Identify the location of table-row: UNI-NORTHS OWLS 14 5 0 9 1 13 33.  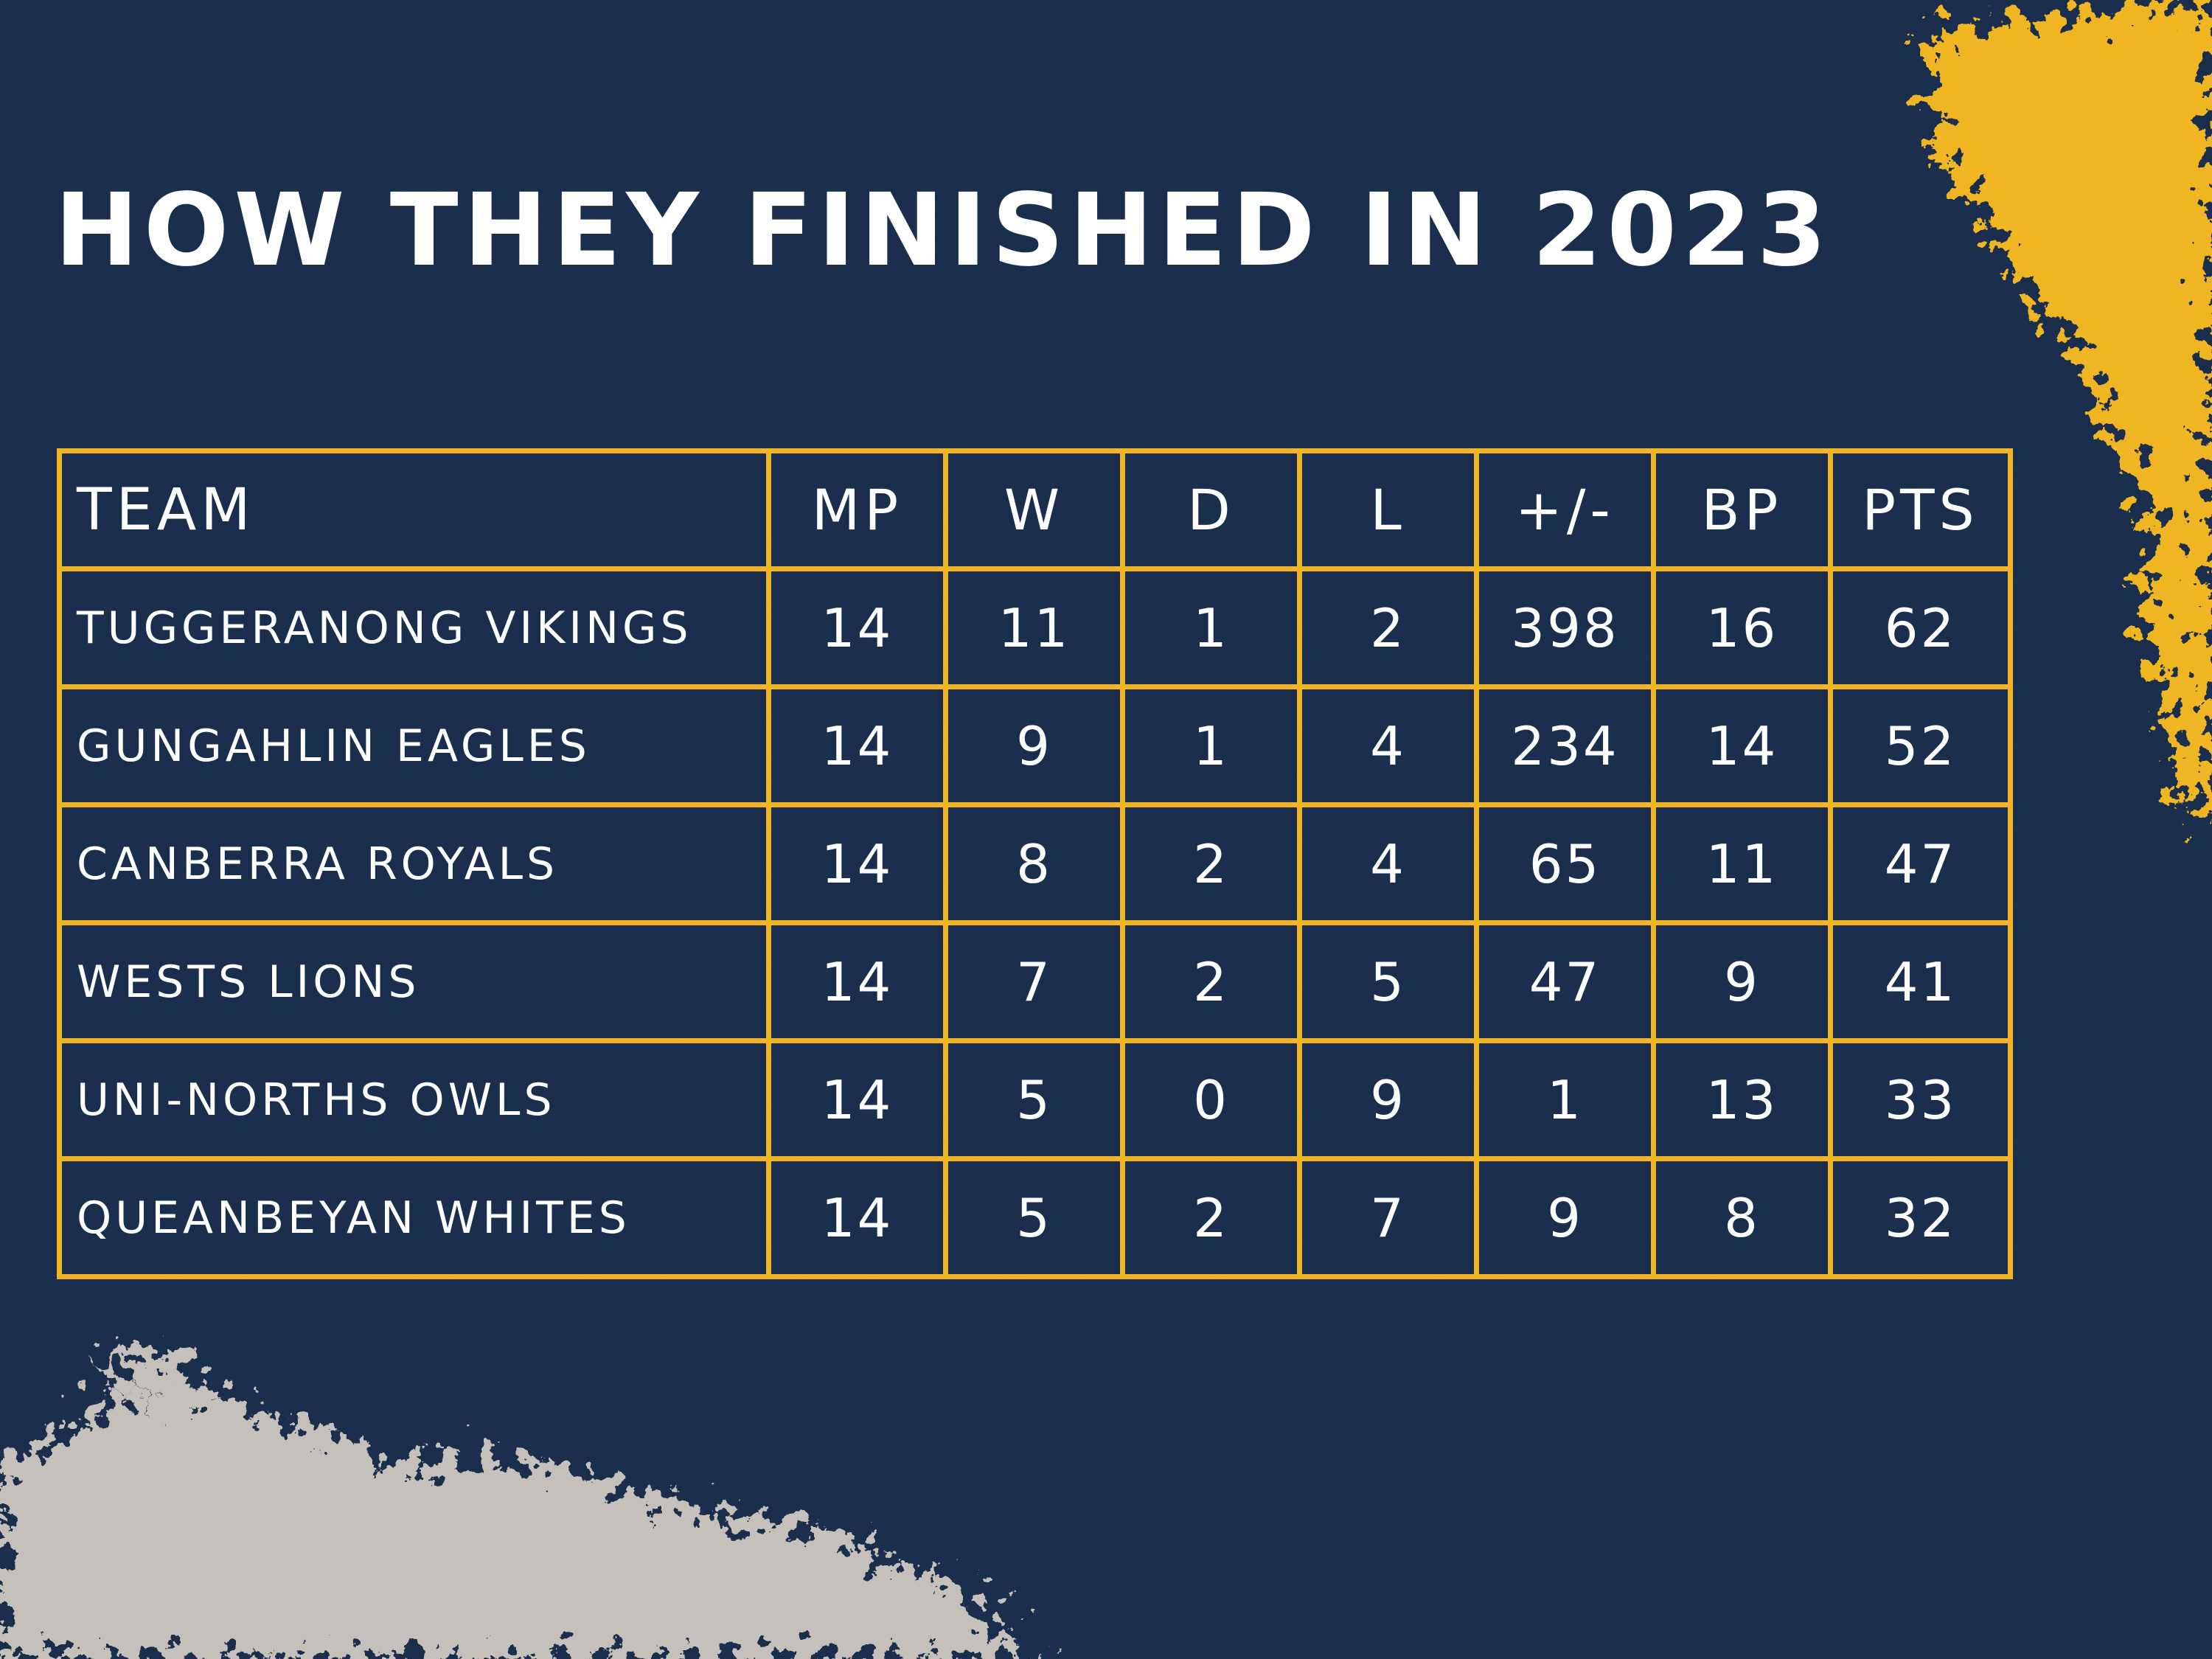
(1035, 1099).